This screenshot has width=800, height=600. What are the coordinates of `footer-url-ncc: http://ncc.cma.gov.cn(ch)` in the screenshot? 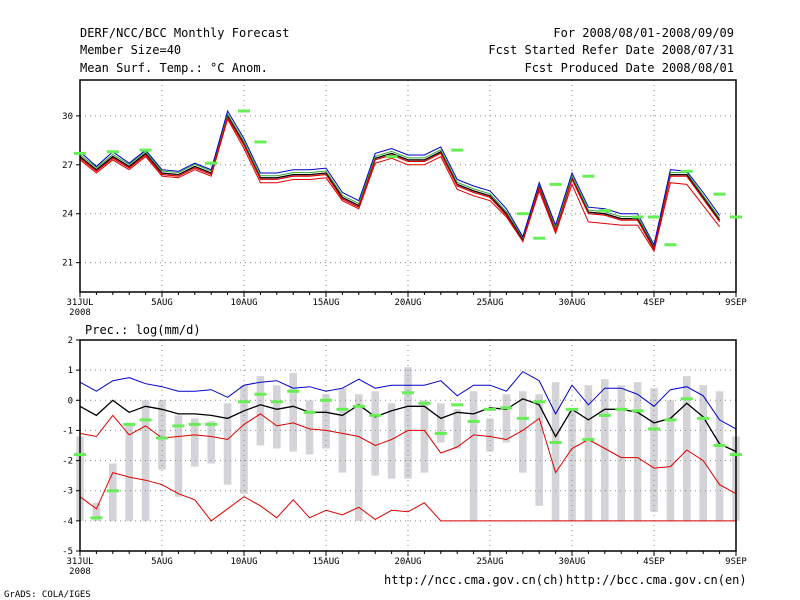 It's located at (474, 580).